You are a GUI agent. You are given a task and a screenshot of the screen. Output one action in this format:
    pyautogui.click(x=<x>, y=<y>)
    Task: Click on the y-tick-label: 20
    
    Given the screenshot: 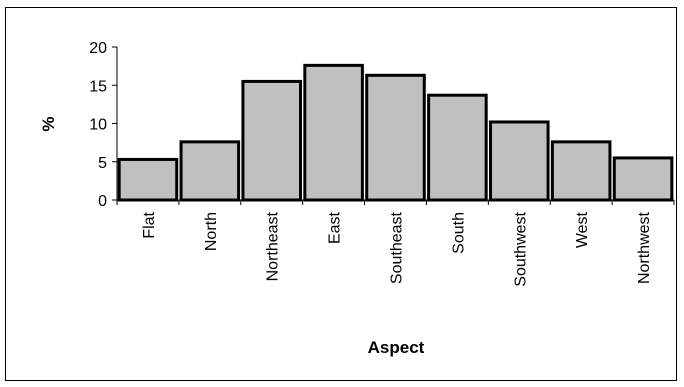 What is the action you would take?
    pyautogui.click(x=98, y=48)
    